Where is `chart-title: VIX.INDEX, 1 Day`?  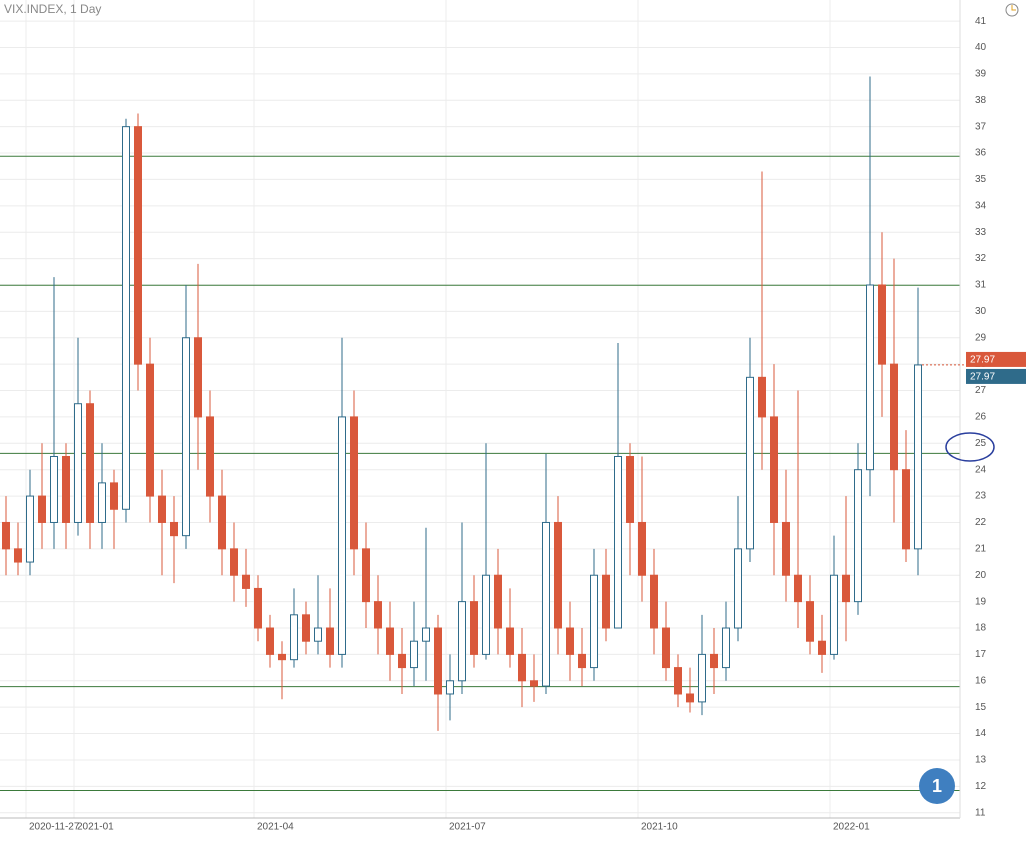 chart-title: VIX.INDEX, 1 Day is located at coordinates (52, 9).